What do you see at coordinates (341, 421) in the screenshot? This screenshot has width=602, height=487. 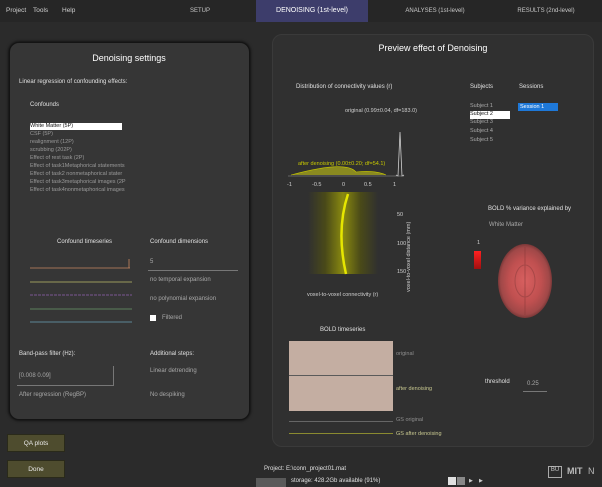 I see `gs-original-line` at bounding box center [341, 421].